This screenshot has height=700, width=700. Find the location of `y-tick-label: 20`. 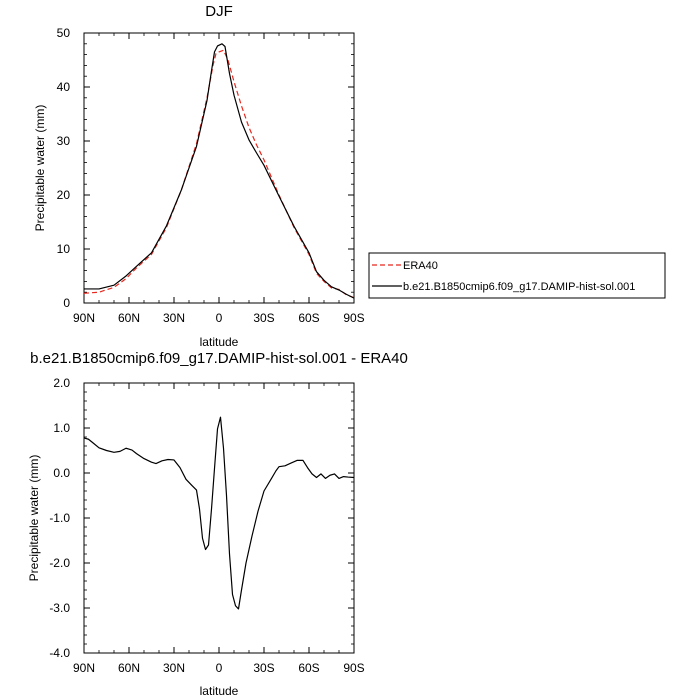

y-tick-label: 20 is located at coordinates (64, 195).